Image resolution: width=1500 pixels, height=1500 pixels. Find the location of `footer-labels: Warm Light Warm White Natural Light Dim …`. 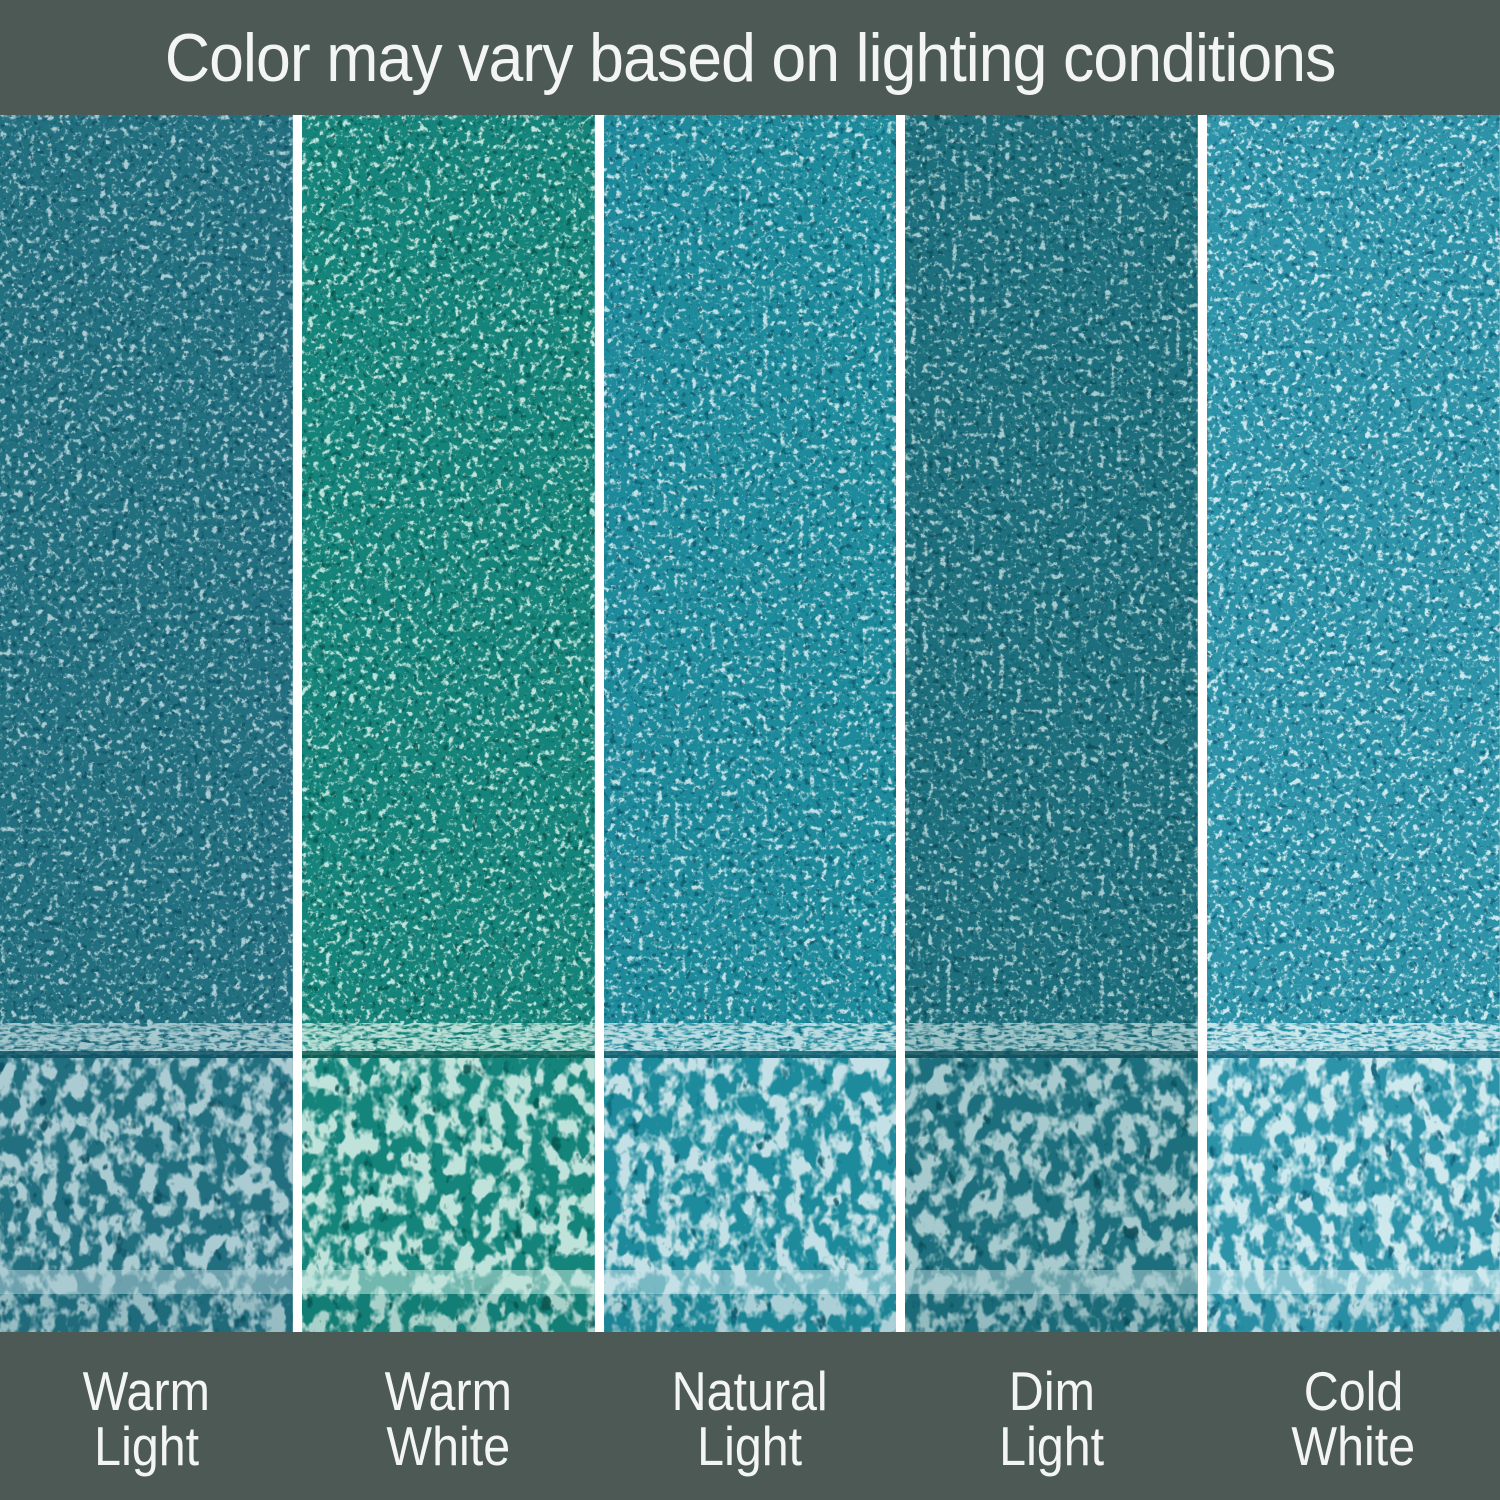

footer-labels: Warm Light Warm White Natural Light Dim … is located at coordinates (750, 1416).